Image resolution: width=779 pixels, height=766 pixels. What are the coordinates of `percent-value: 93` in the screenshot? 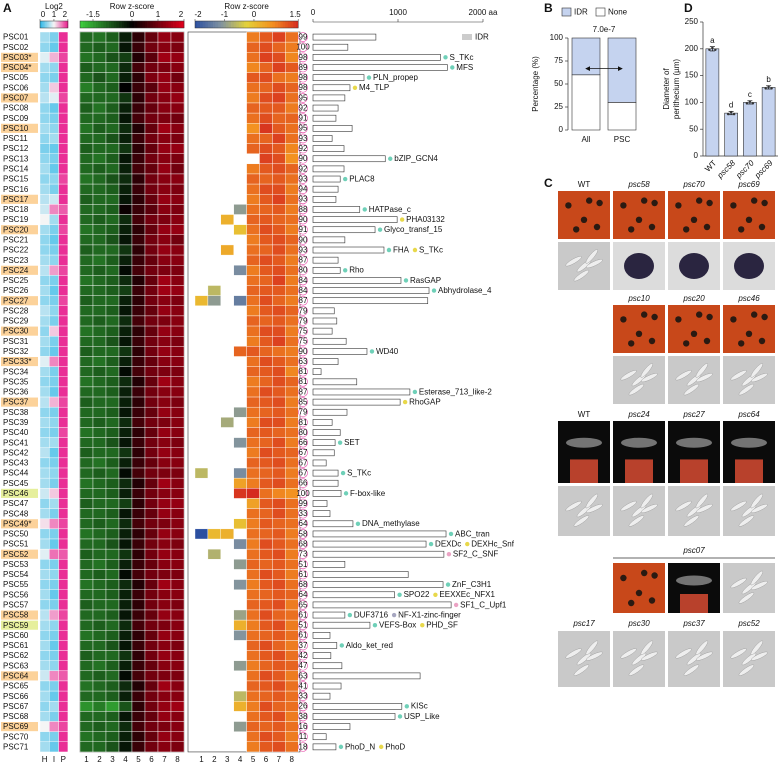 It's located at (303, 249).